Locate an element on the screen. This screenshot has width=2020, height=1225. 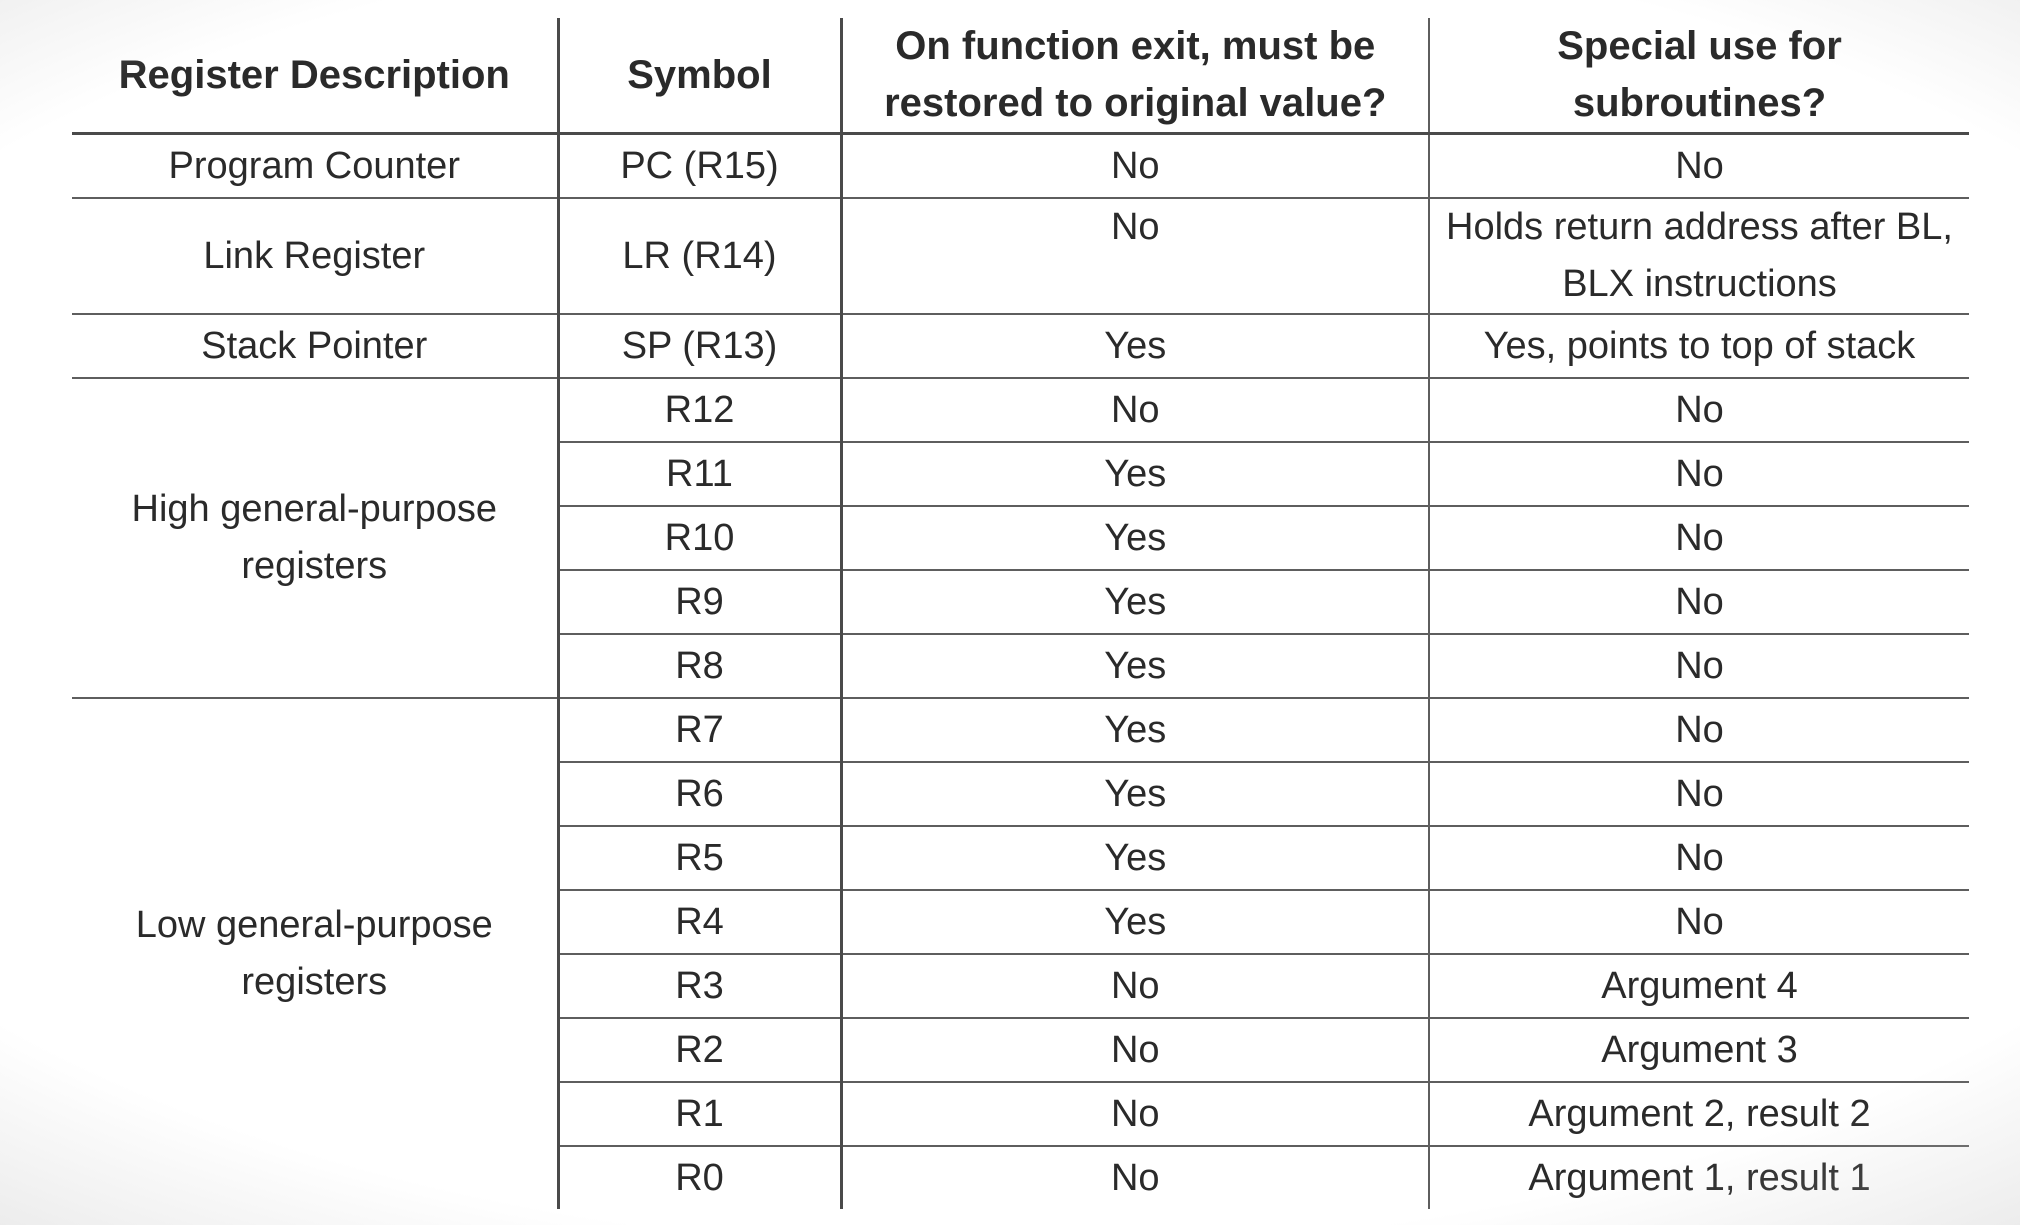
special-cell: Argument 2, result 2 is located at coordinates (1698, 1114).